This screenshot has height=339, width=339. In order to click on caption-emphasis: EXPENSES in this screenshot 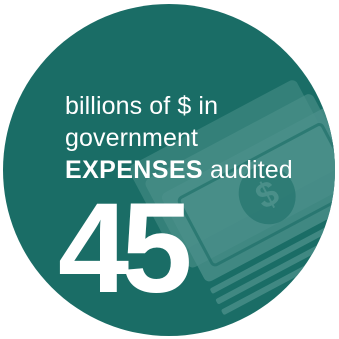, I will do `click(134, 170)`.